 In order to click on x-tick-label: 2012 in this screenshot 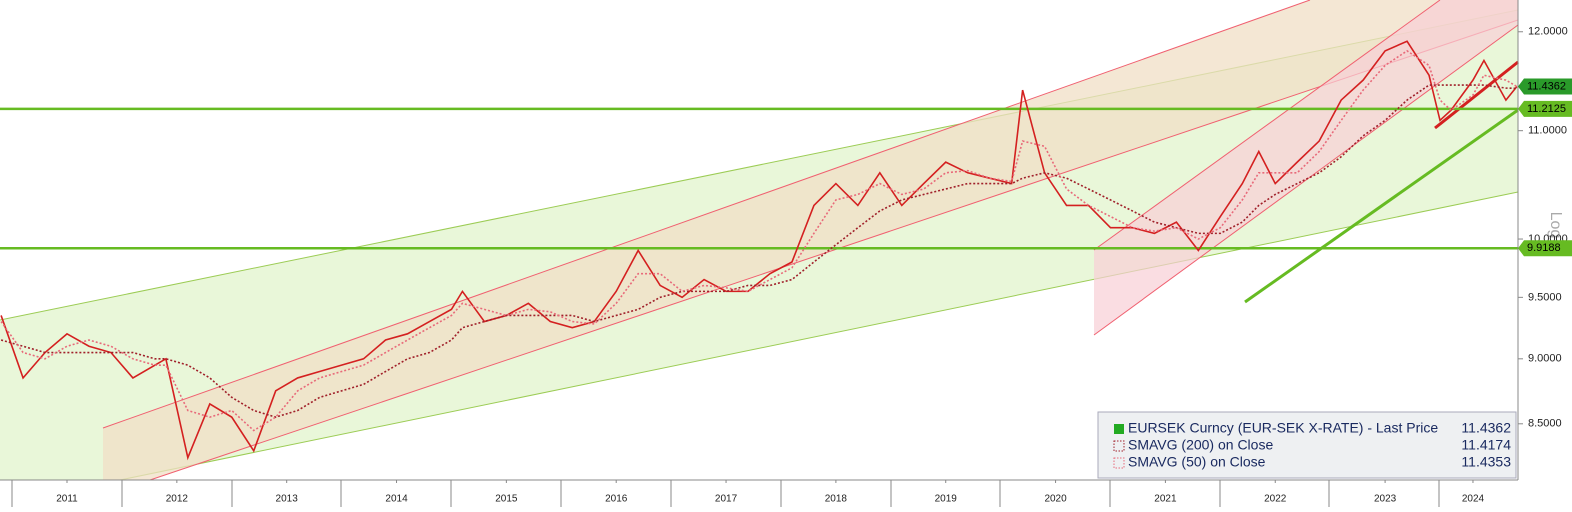, I will do `click(177, 499)`.